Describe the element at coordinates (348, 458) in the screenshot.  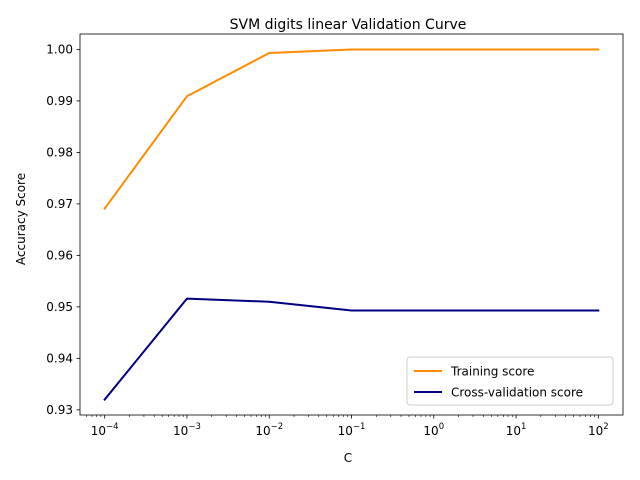
I see `x-axis-label: C` at that location.